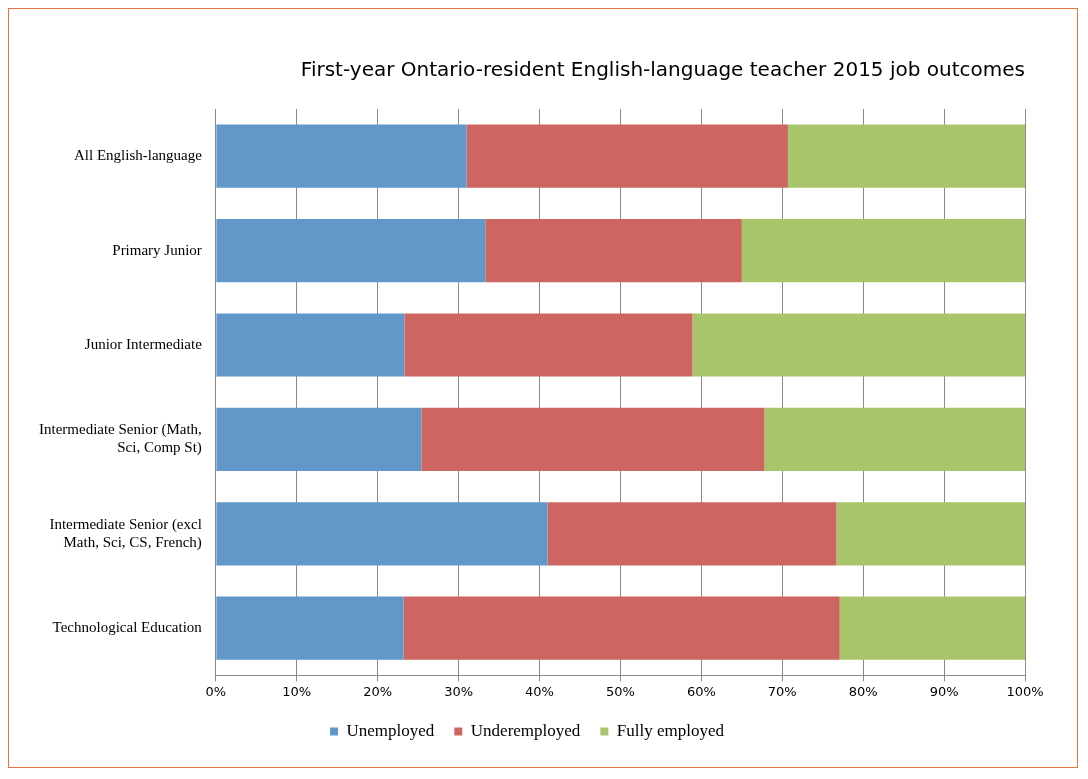 The image size is (1088, 779). Describe the element at coordinates (138, 155) in the screenshot. I see `y-tick-label: All English-language` at that location.